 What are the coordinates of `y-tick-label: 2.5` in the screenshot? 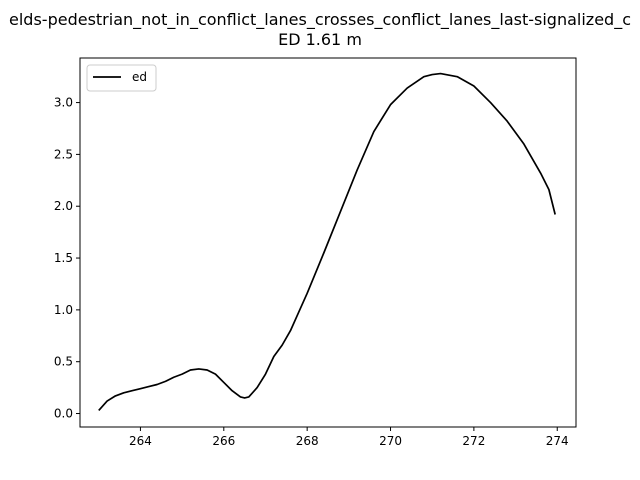 It's located at (63, 154).